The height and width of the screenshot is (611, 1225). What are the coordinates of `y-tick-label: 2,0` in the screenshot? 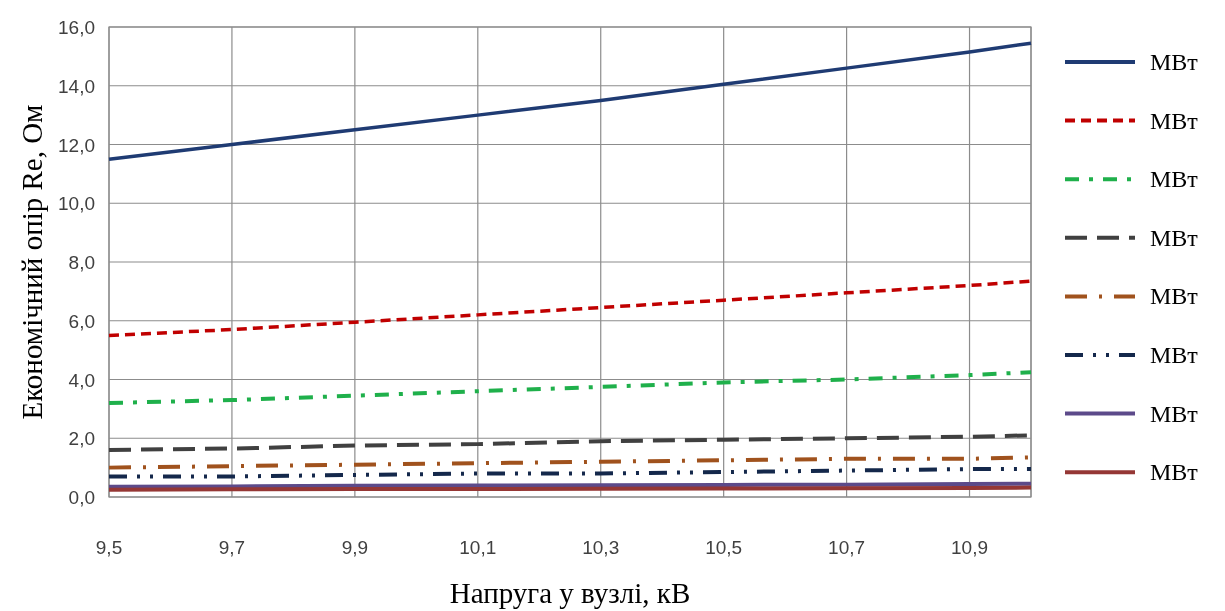 It's located at (81, 439).